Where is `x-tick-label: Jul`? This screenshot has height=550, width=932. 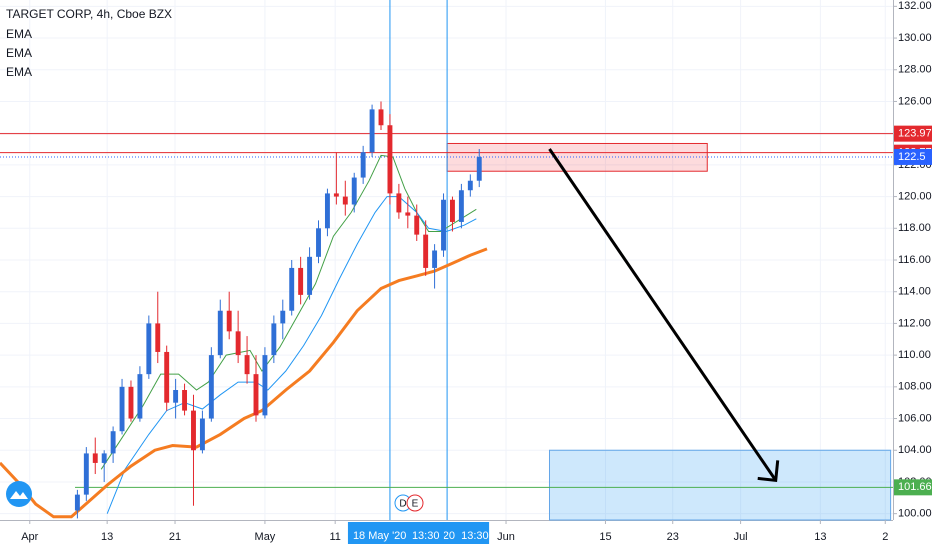
x-tick-label: Jul is located at coordinates (741, 537).